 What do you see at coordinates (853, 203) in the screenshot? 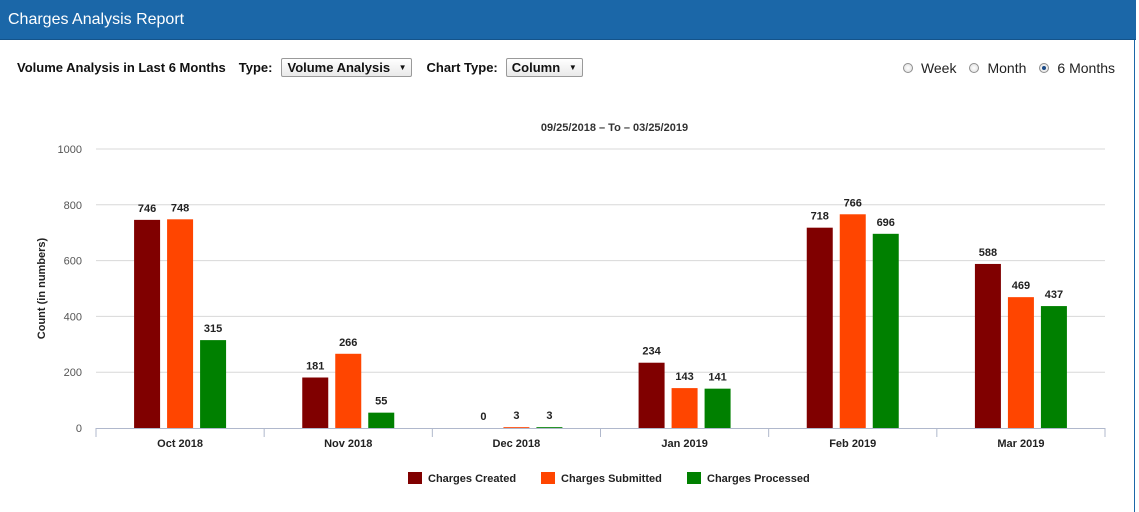
I see `data-label: 766` at bounding box center [853, 203].